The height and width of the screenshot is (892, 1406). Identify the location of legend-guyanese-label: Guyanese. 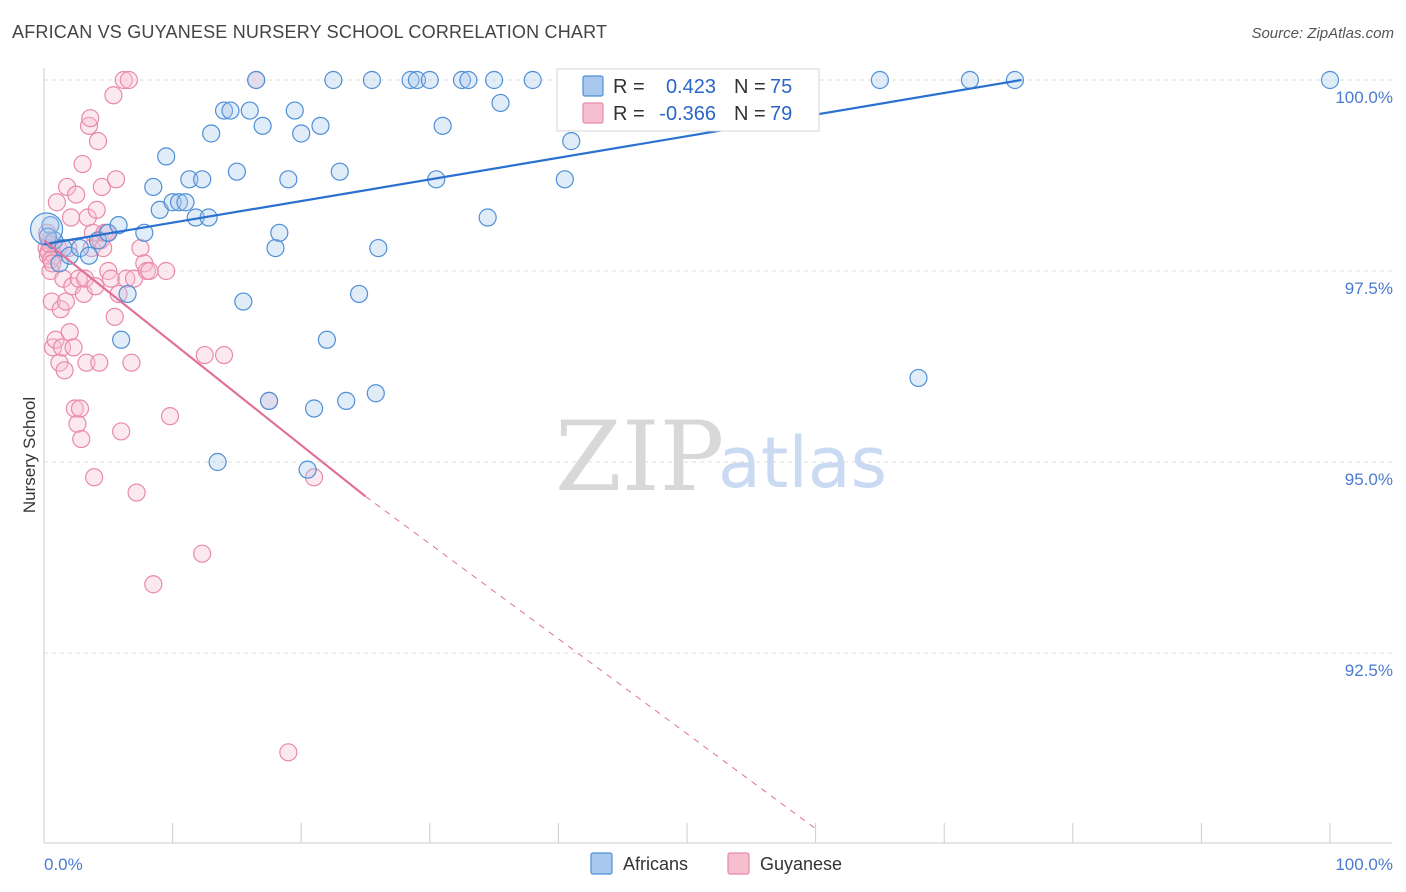
(801, 864).